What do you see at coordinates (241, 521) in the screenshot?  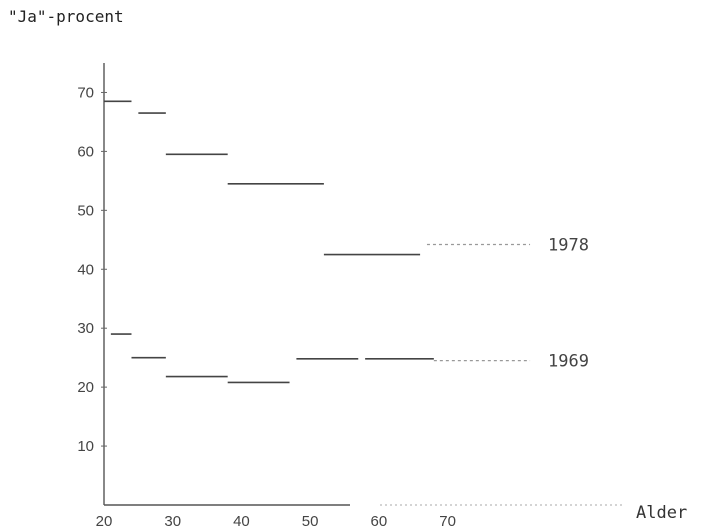 I see `x-tick-label: 40` at bounding box center [241, 521].